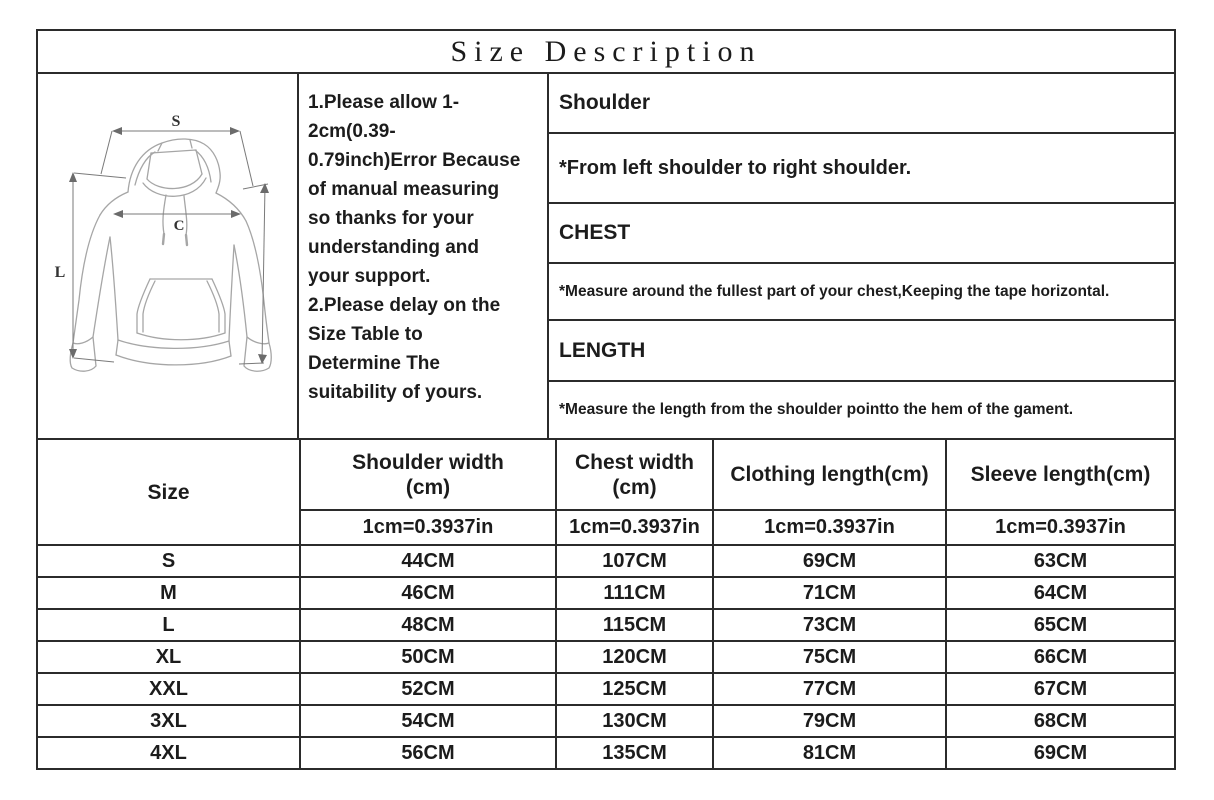 This screenshot has width=1214, height=800. I want to click on size-row-s: S 44CM 107CM 69CM 63CM, so click(606, 561).